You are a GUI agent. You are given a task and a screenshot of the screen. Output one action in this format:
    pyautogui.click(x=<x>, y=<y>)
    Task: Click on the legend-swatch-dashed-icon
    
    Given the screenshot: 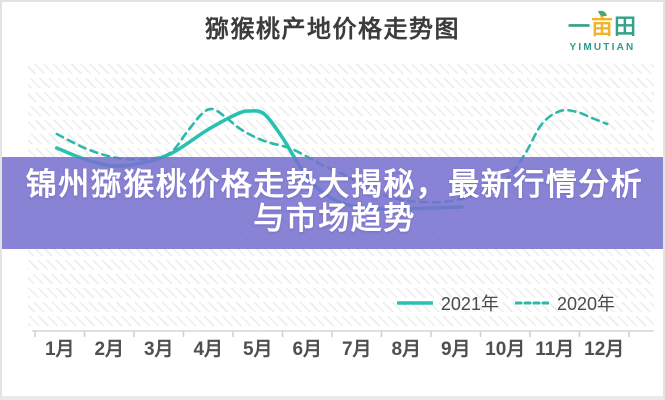 What is the action you would take?
    pyautogui.click(x=531, y=303)
    